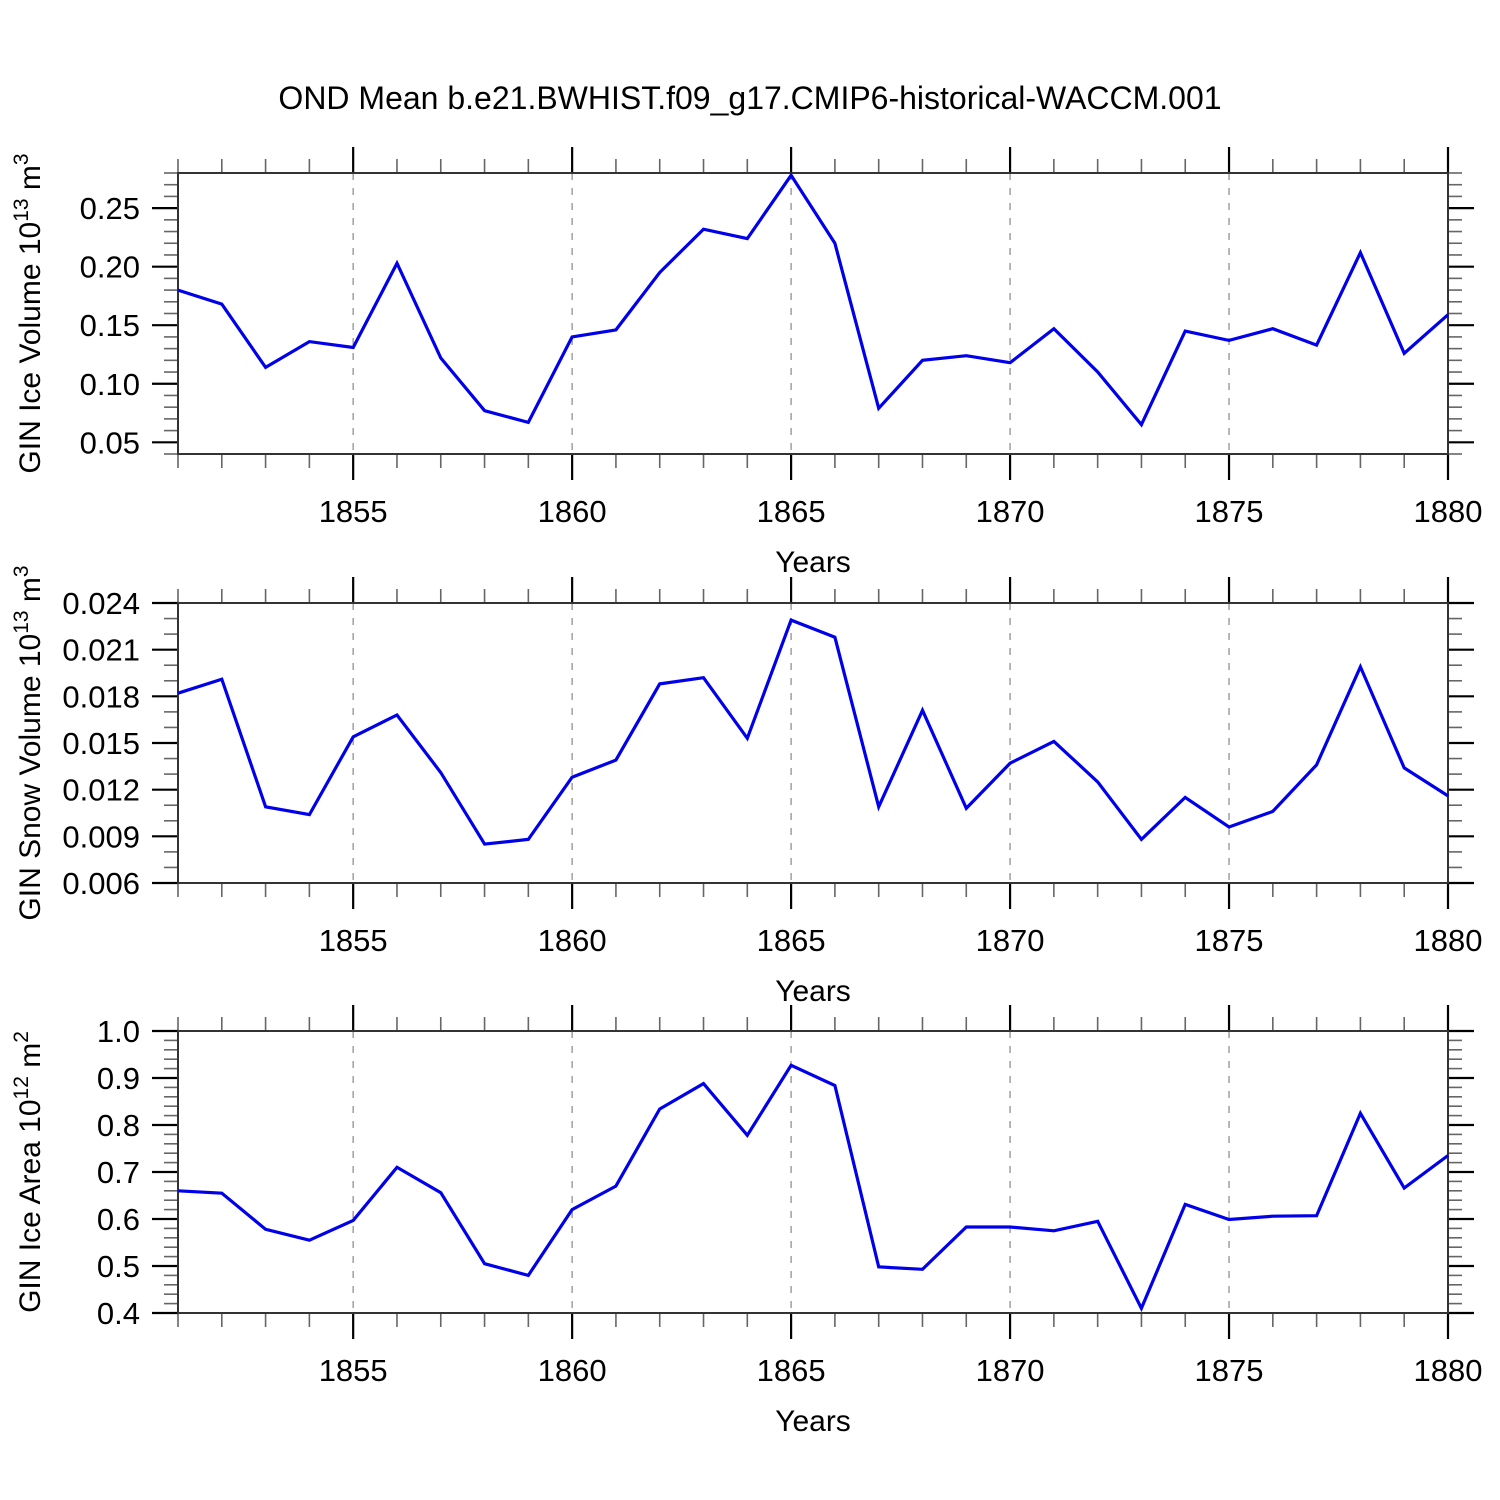  I want to click on y-tick-label: 0.15, so click(110, 325).